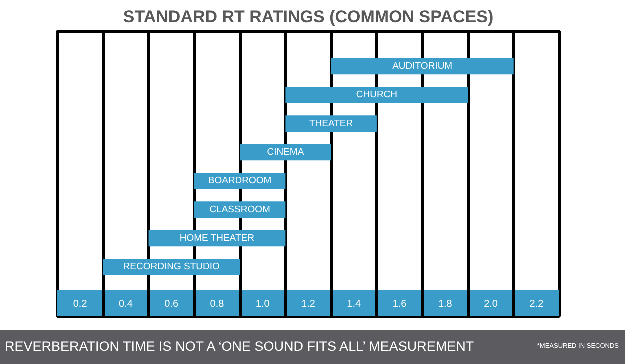 The height and width of the screenshot is (364, 625). What do you see at coordinates (80, 304) in the screenshot?
I see `x-tick-label: 0.2` at bounding box center [80, 304].